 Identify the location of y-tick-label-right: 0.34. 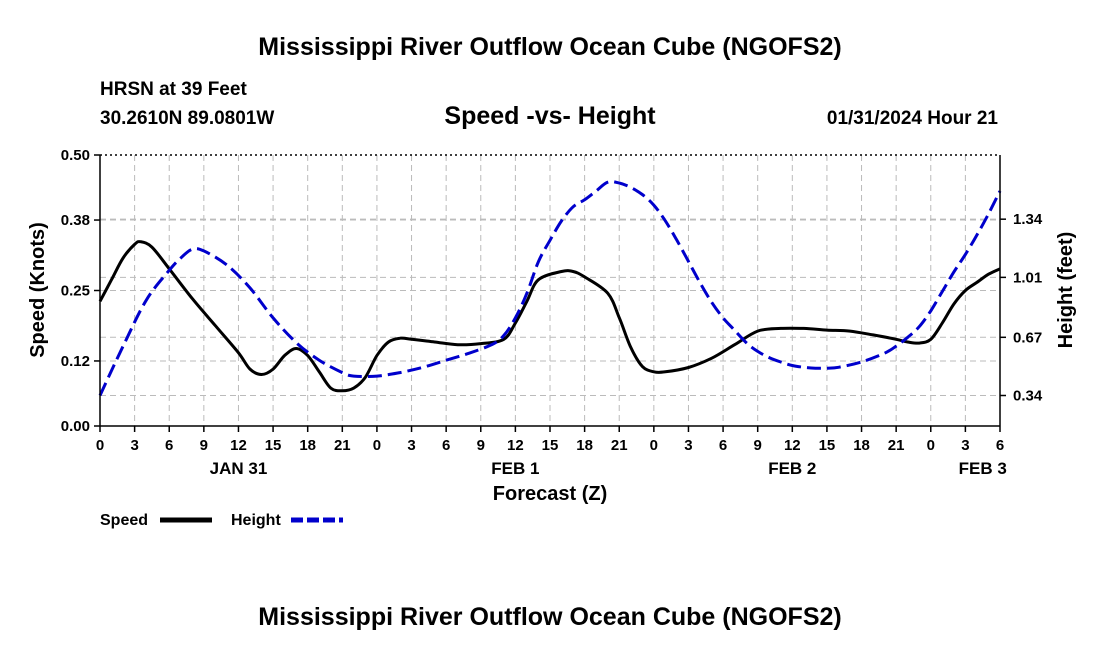
(1028, 395).